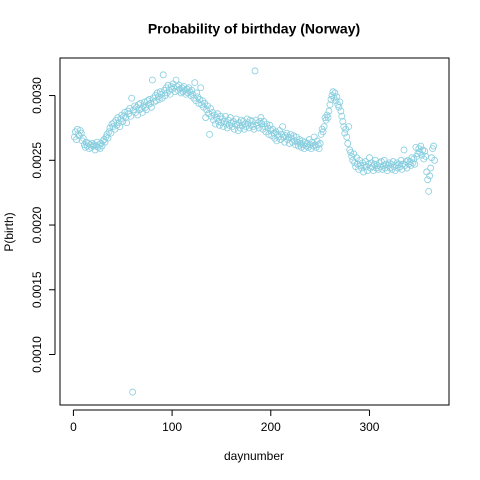 The height and width of the screenshot is (480, 480). I want to click on y-axis-label: P(birth), so click(9, 231).